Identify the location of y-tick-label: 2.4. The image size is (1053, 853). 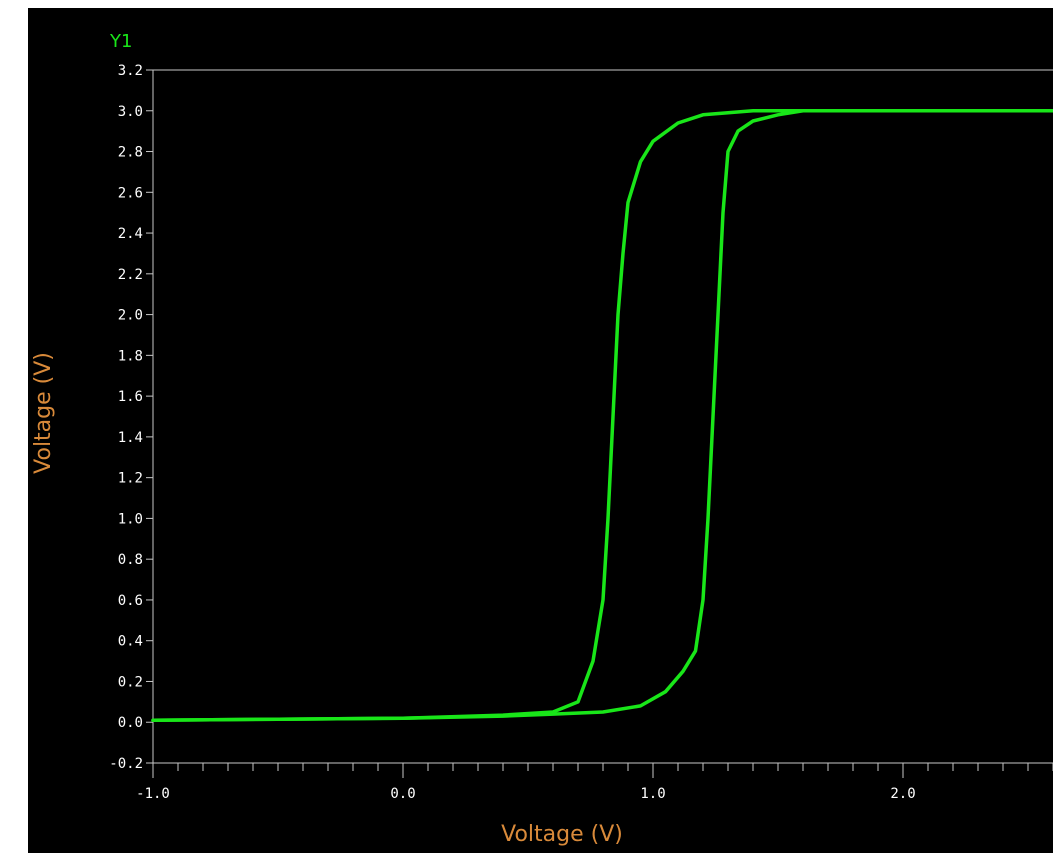
(130, 234).